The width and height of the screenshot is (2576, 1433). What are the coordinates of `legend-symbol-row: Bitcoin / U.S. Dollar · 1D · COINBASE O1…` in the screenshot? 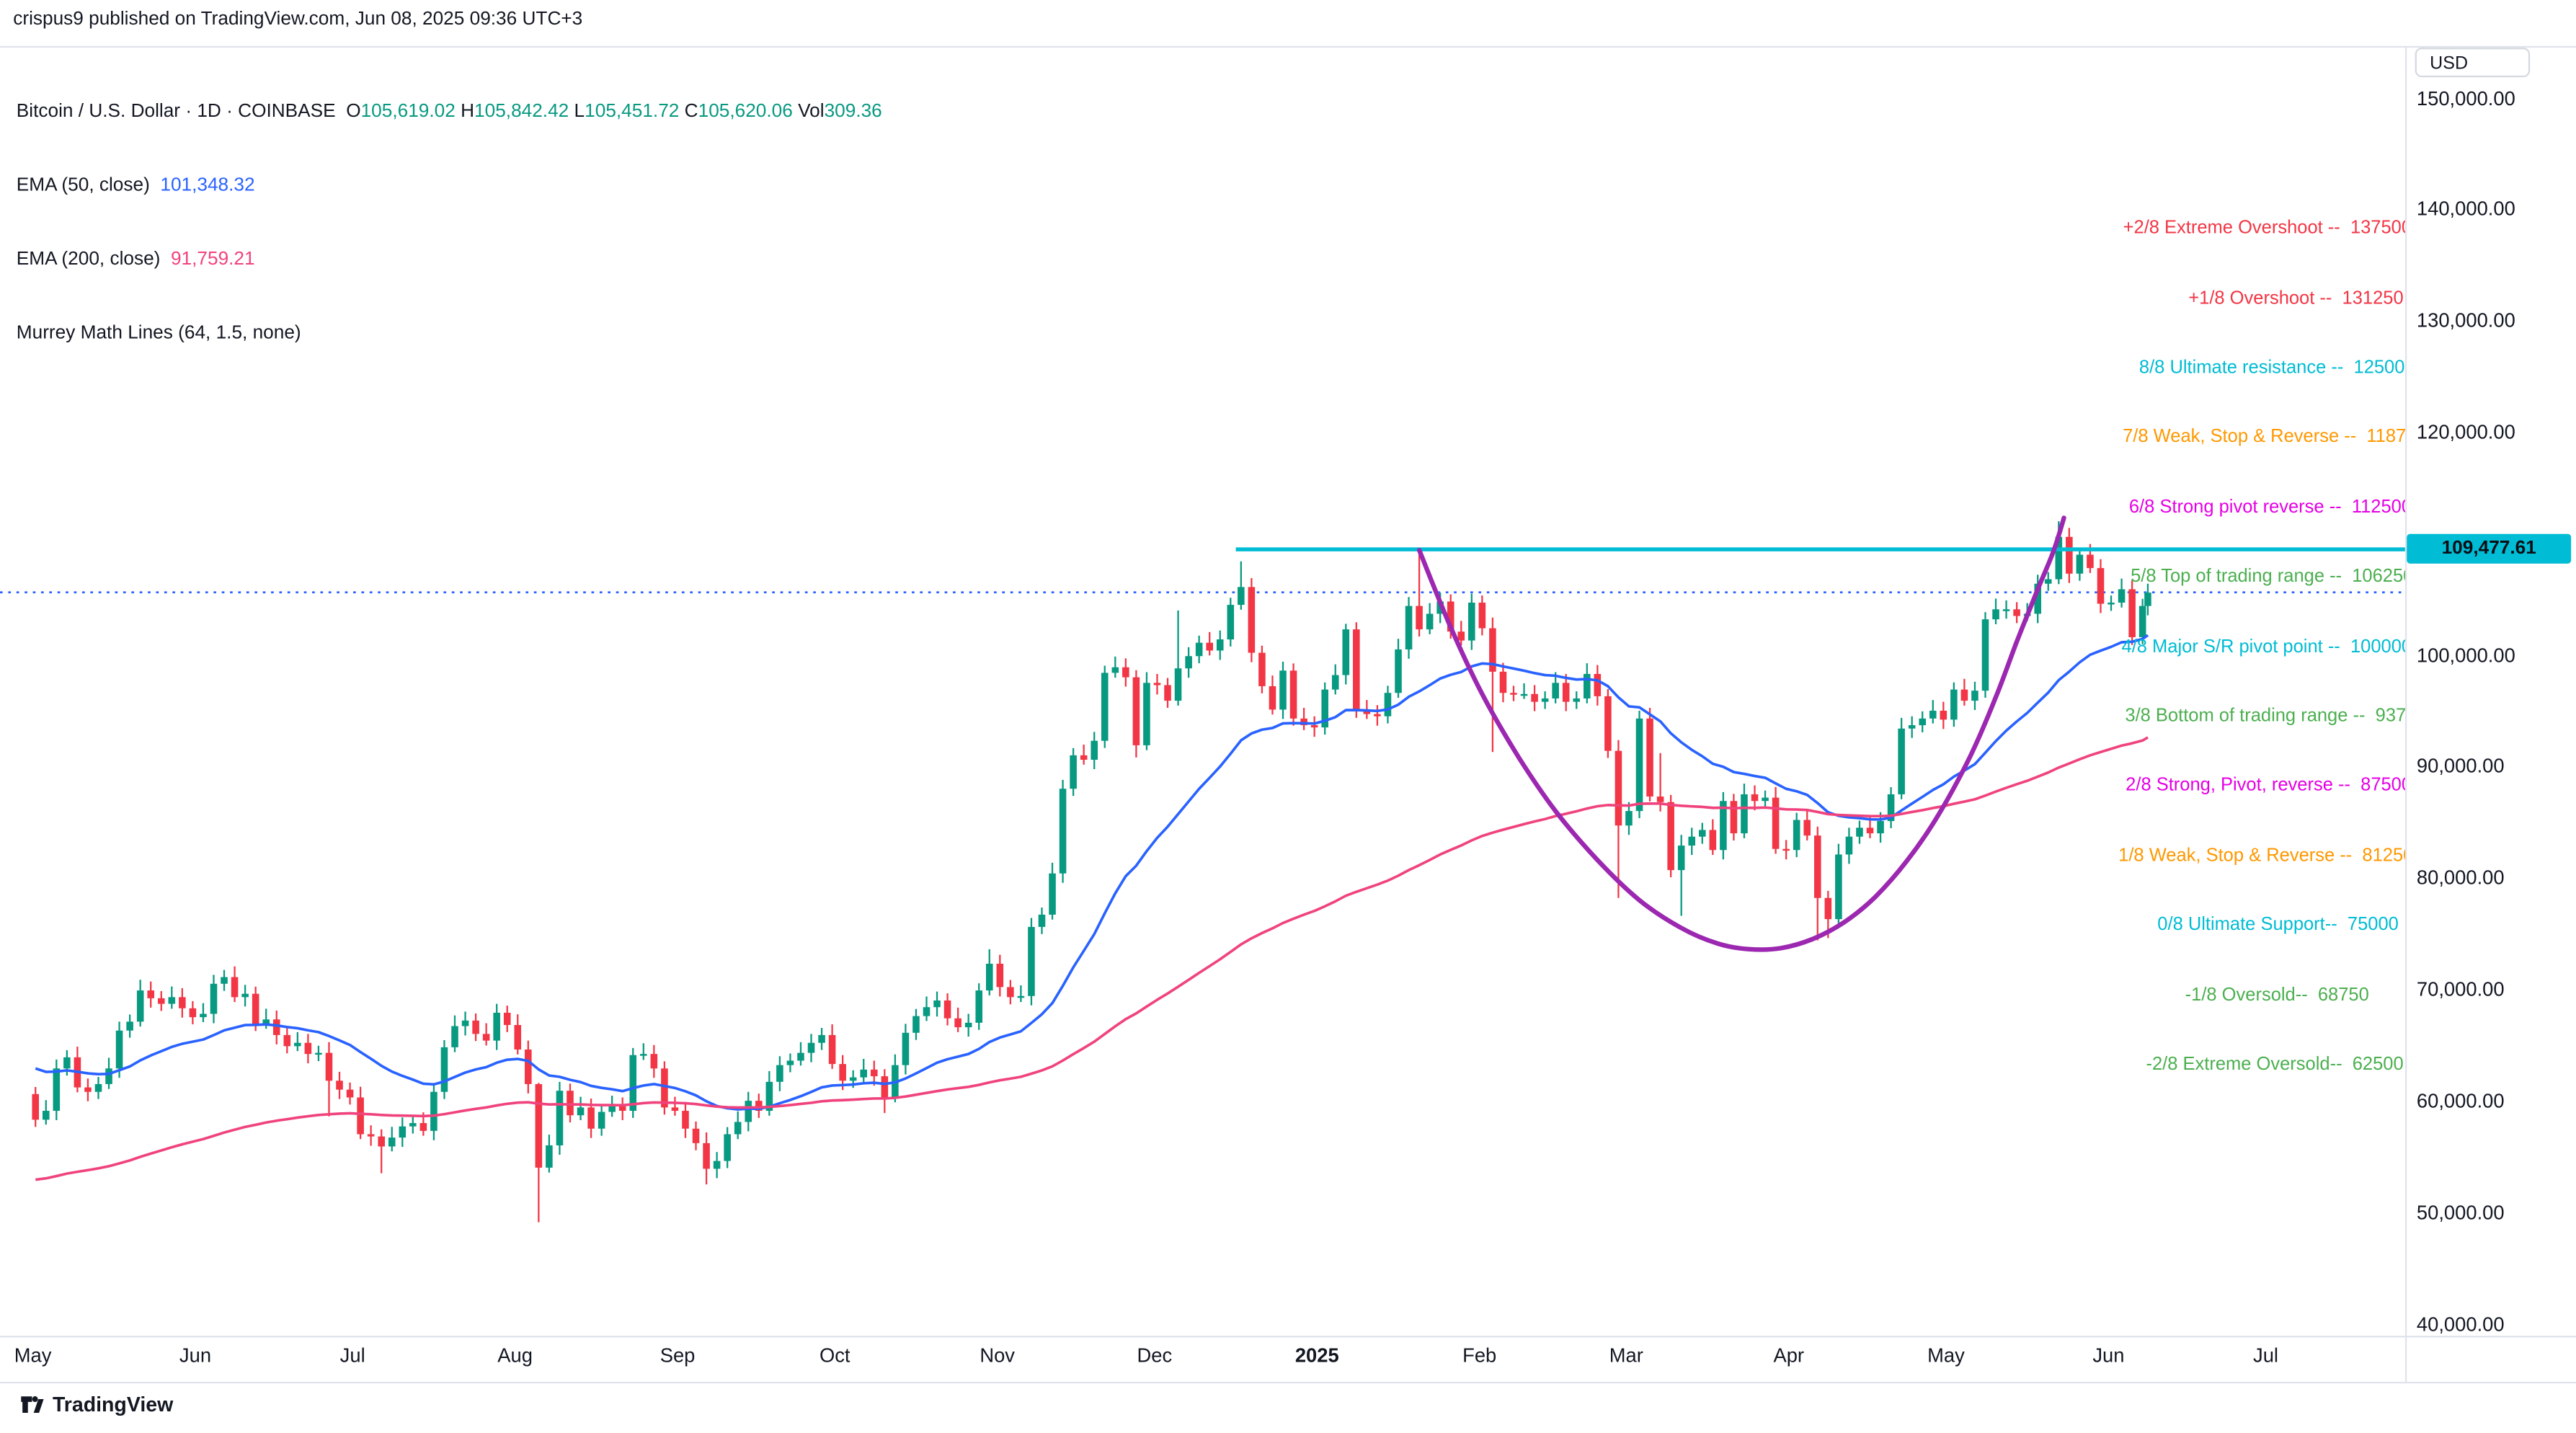 It's located at (449, 112).